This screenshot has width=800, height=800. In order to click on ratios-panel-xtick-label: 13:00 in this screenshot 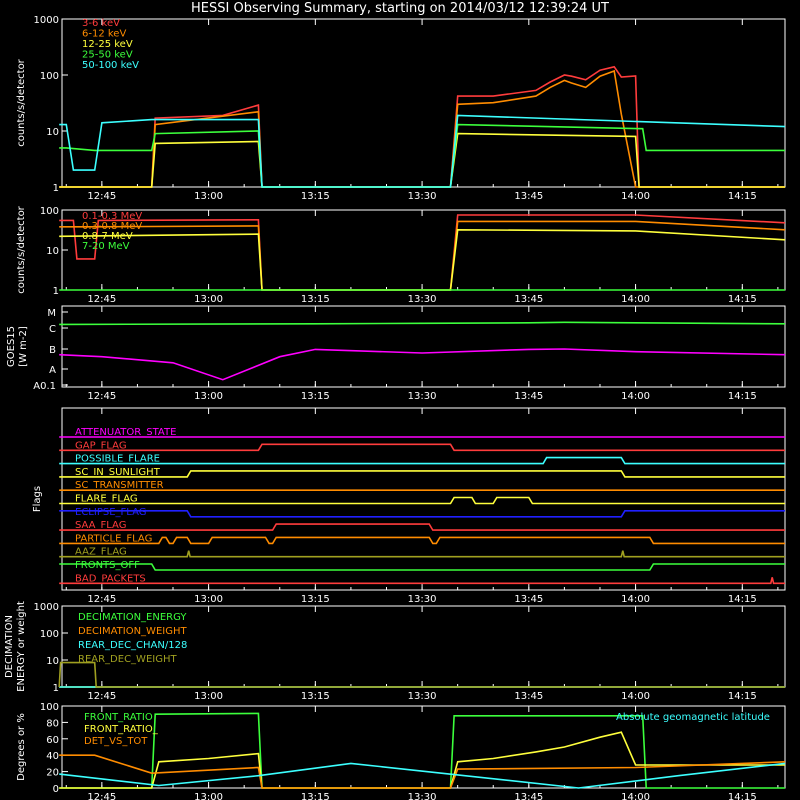, I will do `click(208, 796)`.